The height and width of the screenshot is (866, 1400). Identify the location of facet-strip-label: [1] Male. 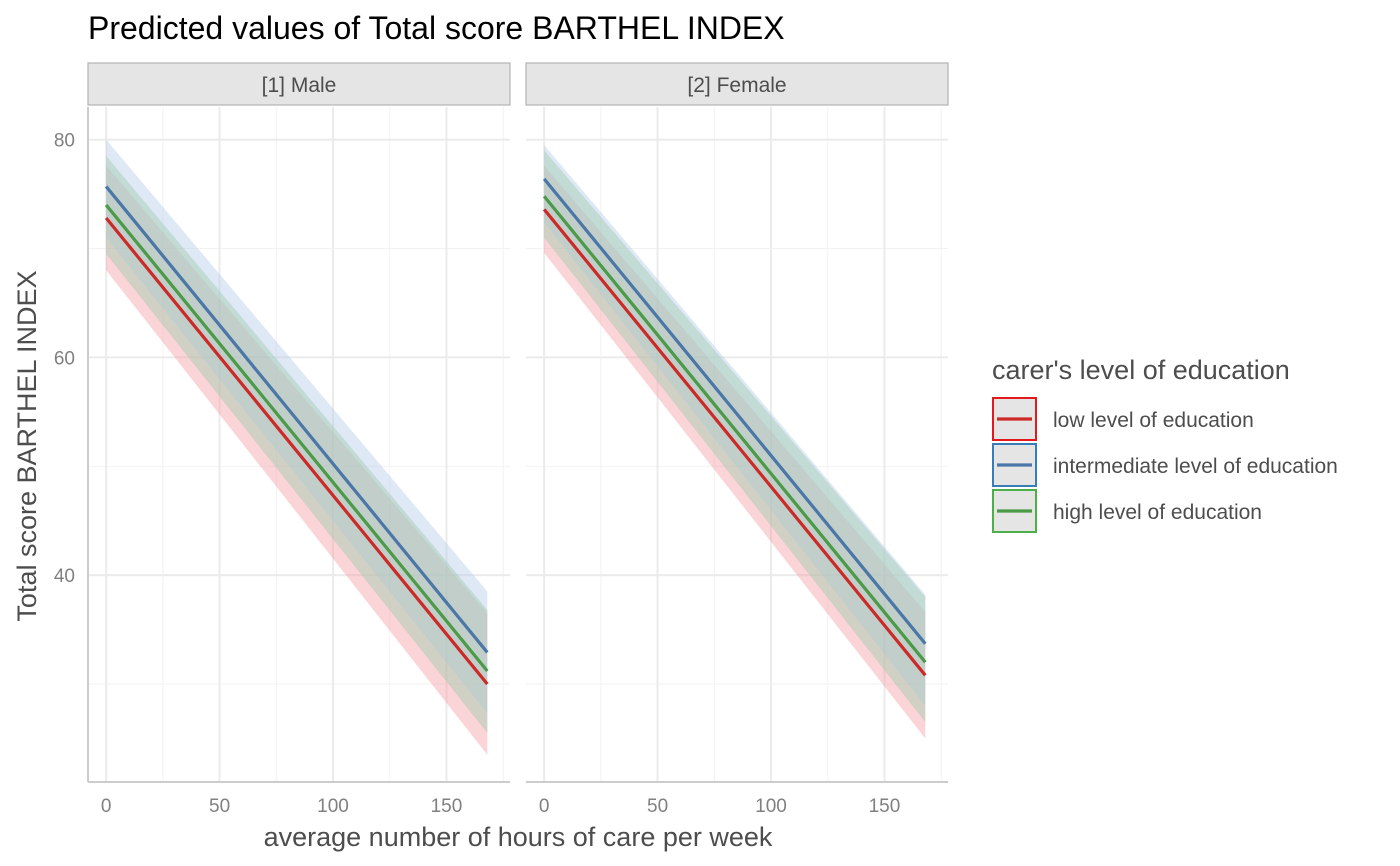
(299, 85).